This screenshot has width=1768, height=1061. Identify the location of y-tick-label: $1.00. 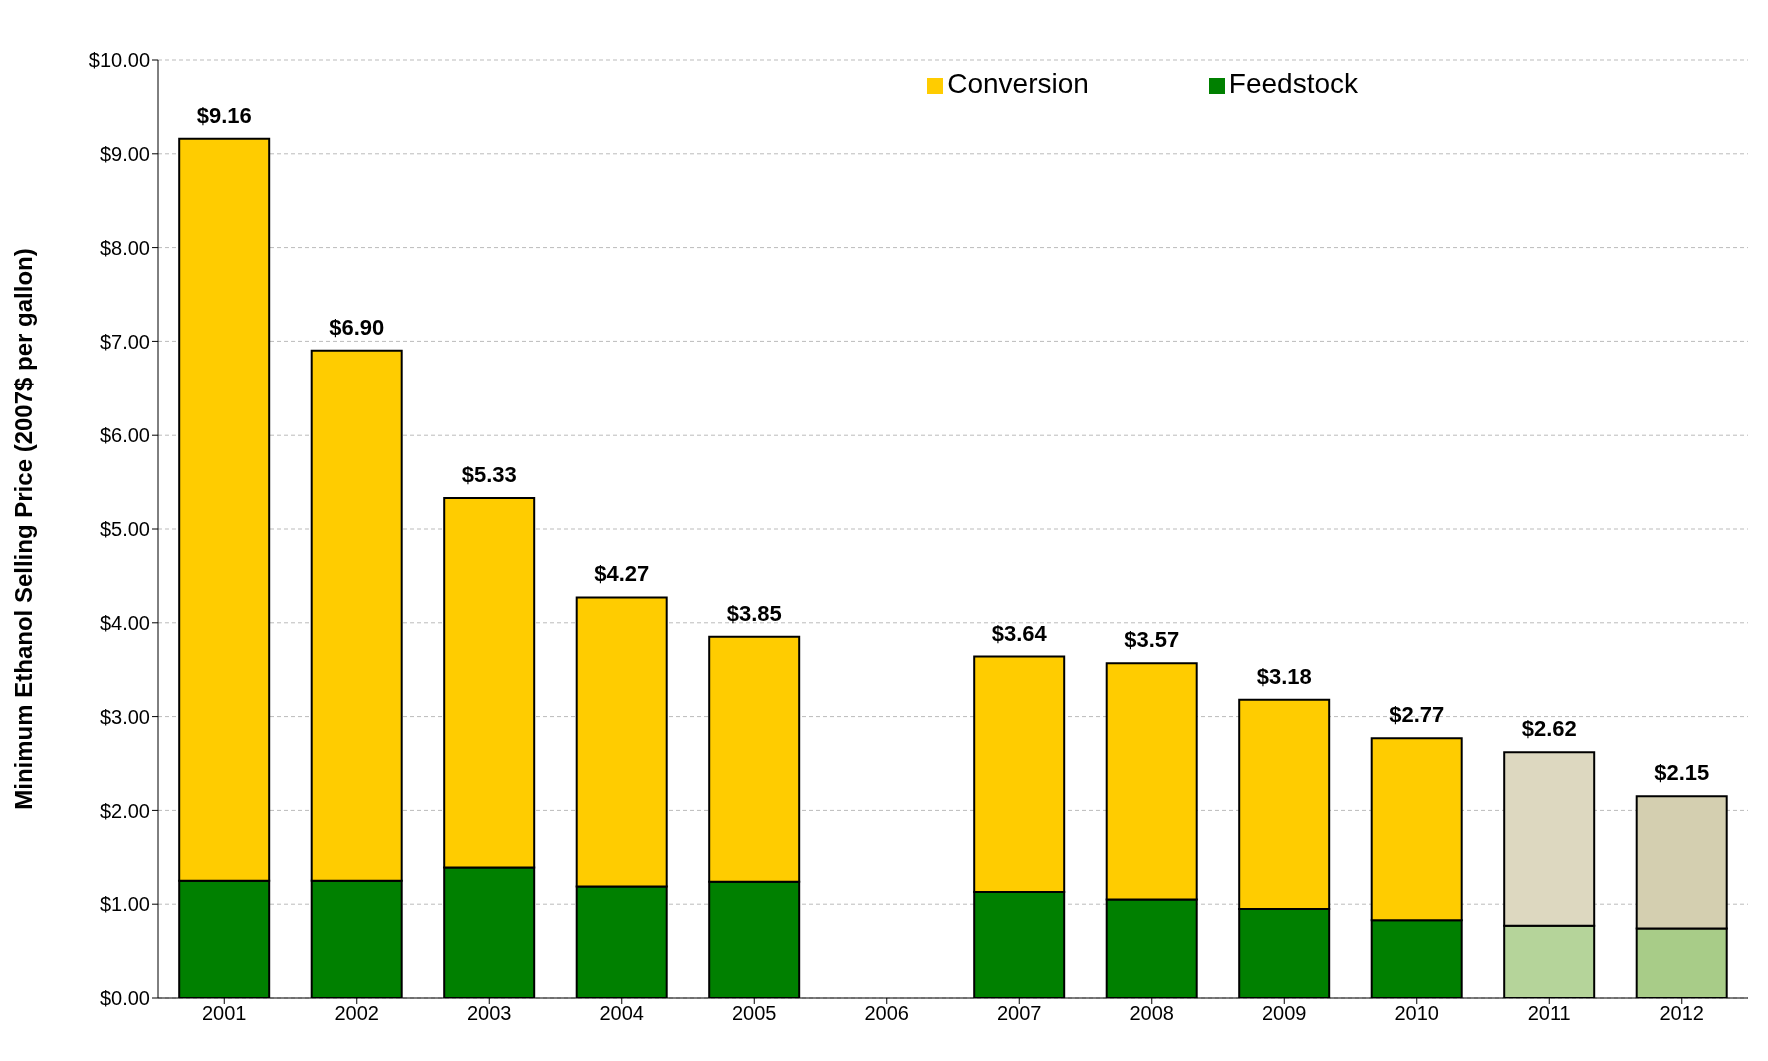
(124, 904).